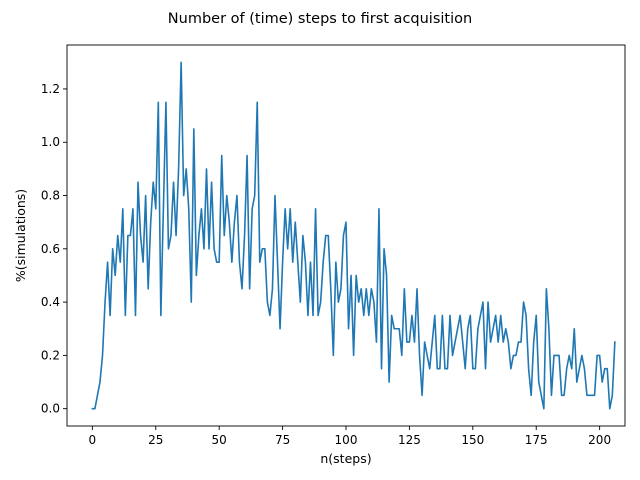 The width and height of the screenshot is (640, 480). I want to click on x-tick-label: 200, so click(599, 440).